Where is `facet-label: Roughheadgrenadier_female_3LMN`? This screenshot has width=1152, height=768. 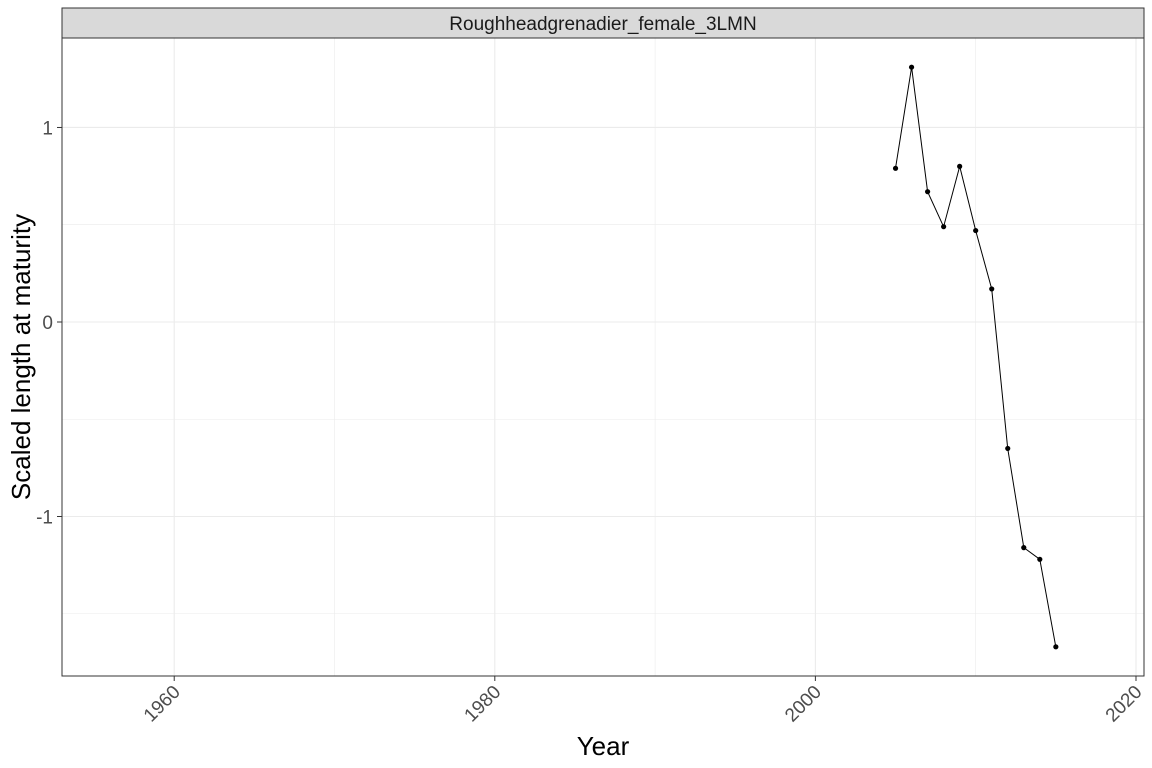 facet-label: Roughheadgrenadier_female_3LMN is located at coordinates (602, 24).